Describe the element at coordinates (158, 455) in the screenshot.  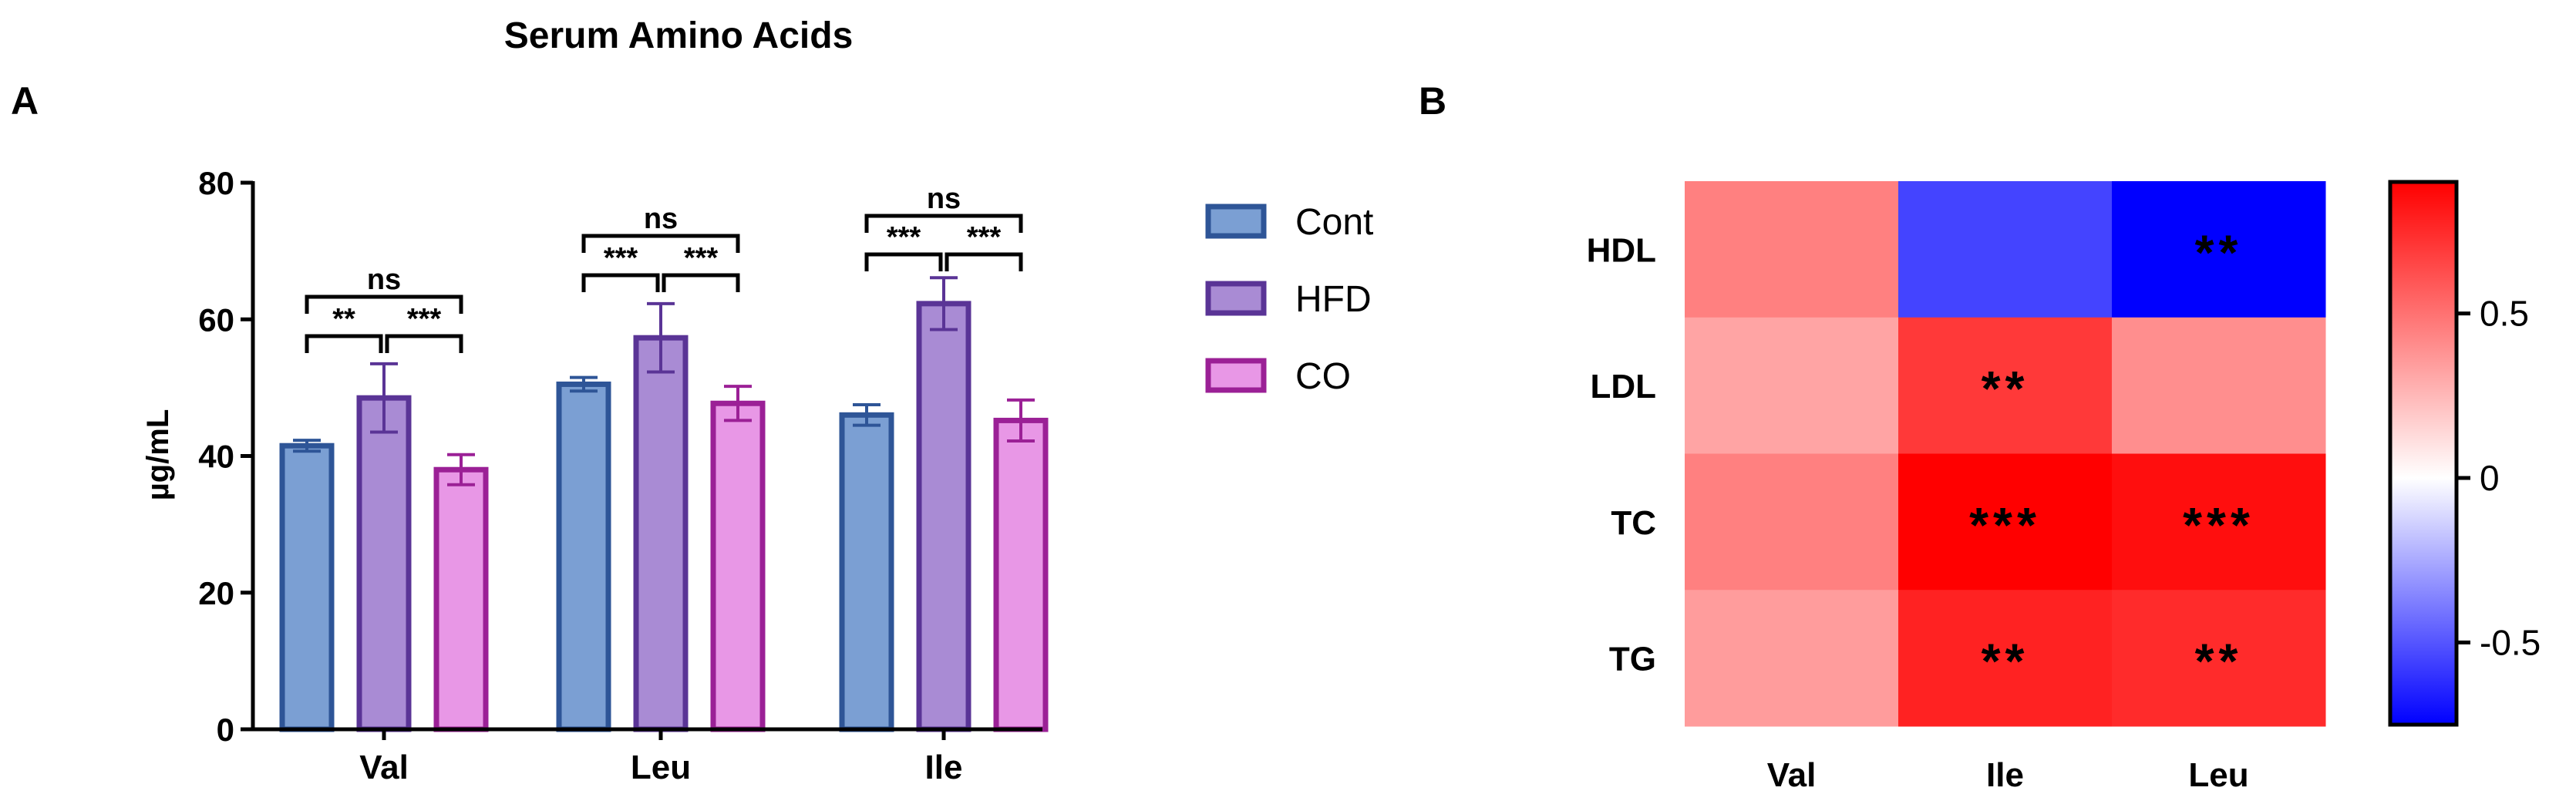
I see `y-axis-label: µg/mL` at that location.